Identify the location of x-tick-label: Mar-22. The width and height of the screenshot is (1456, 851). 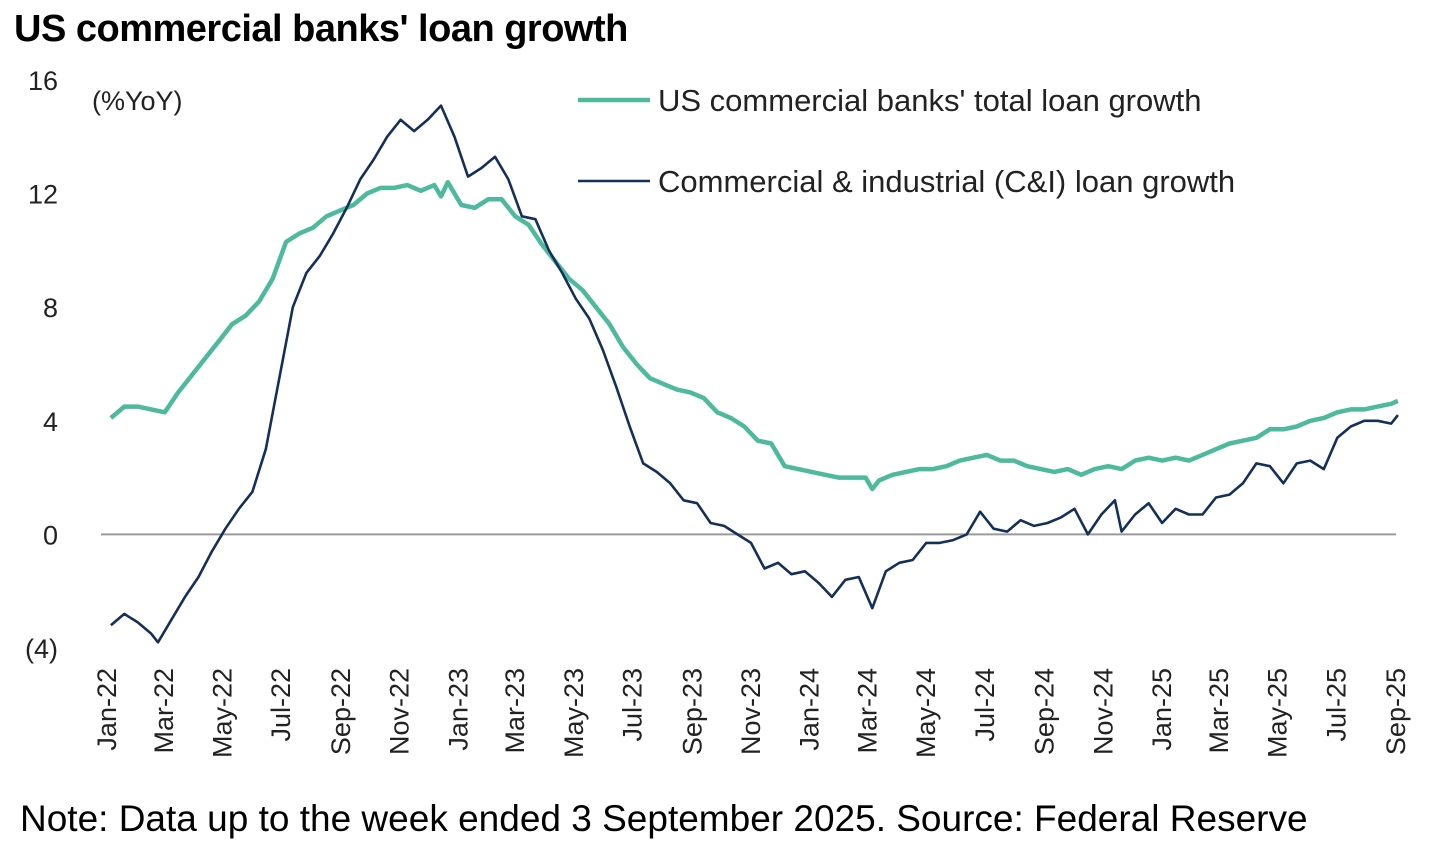
(164, 711).